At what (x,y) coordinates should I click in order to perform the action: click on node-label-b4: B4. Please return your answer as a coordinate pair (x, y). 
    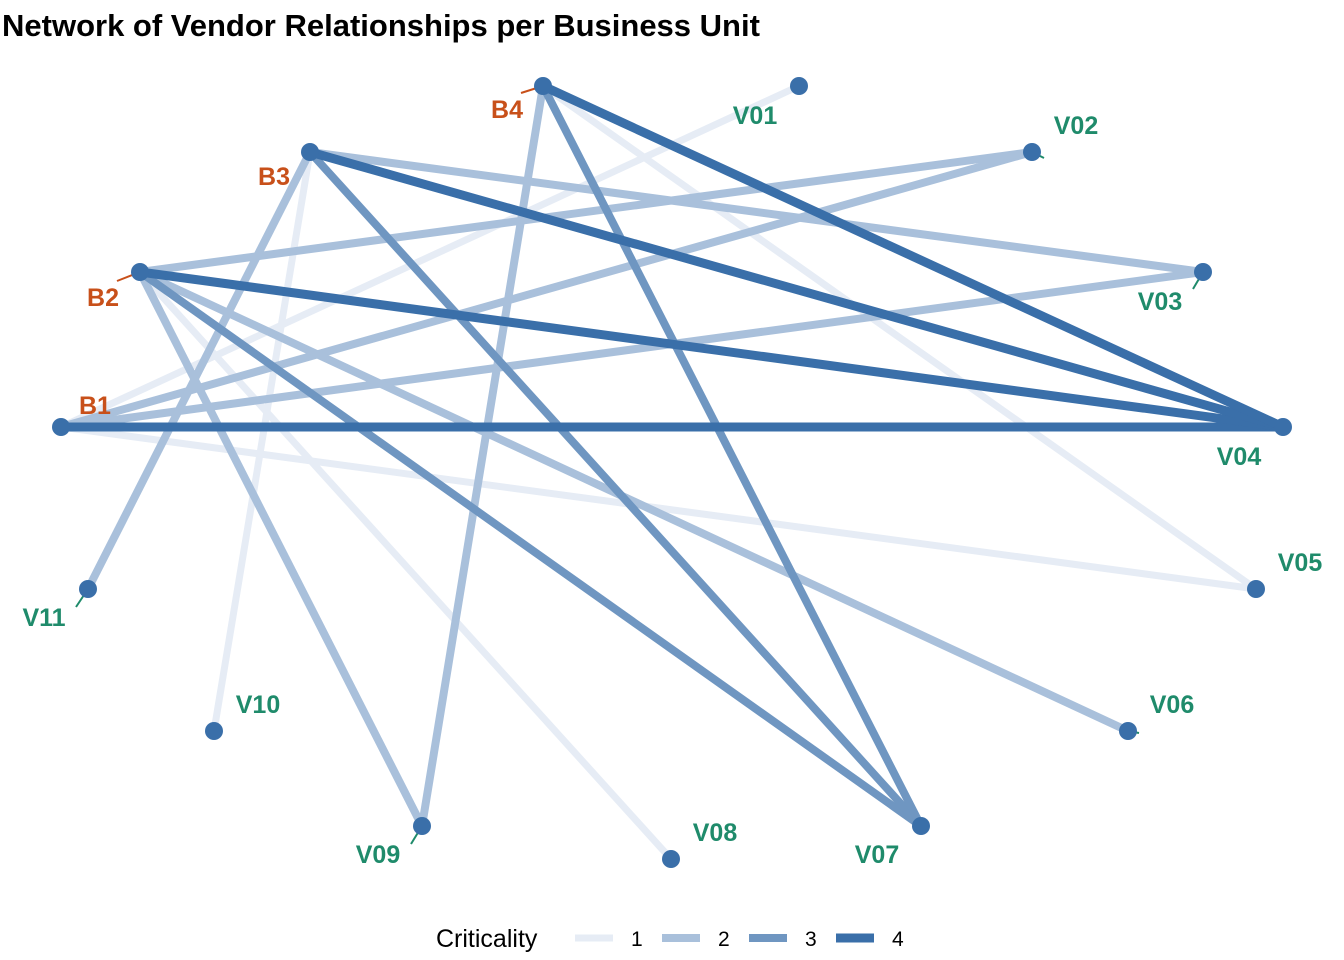
    Looking at the image, I should click on (507, 110).